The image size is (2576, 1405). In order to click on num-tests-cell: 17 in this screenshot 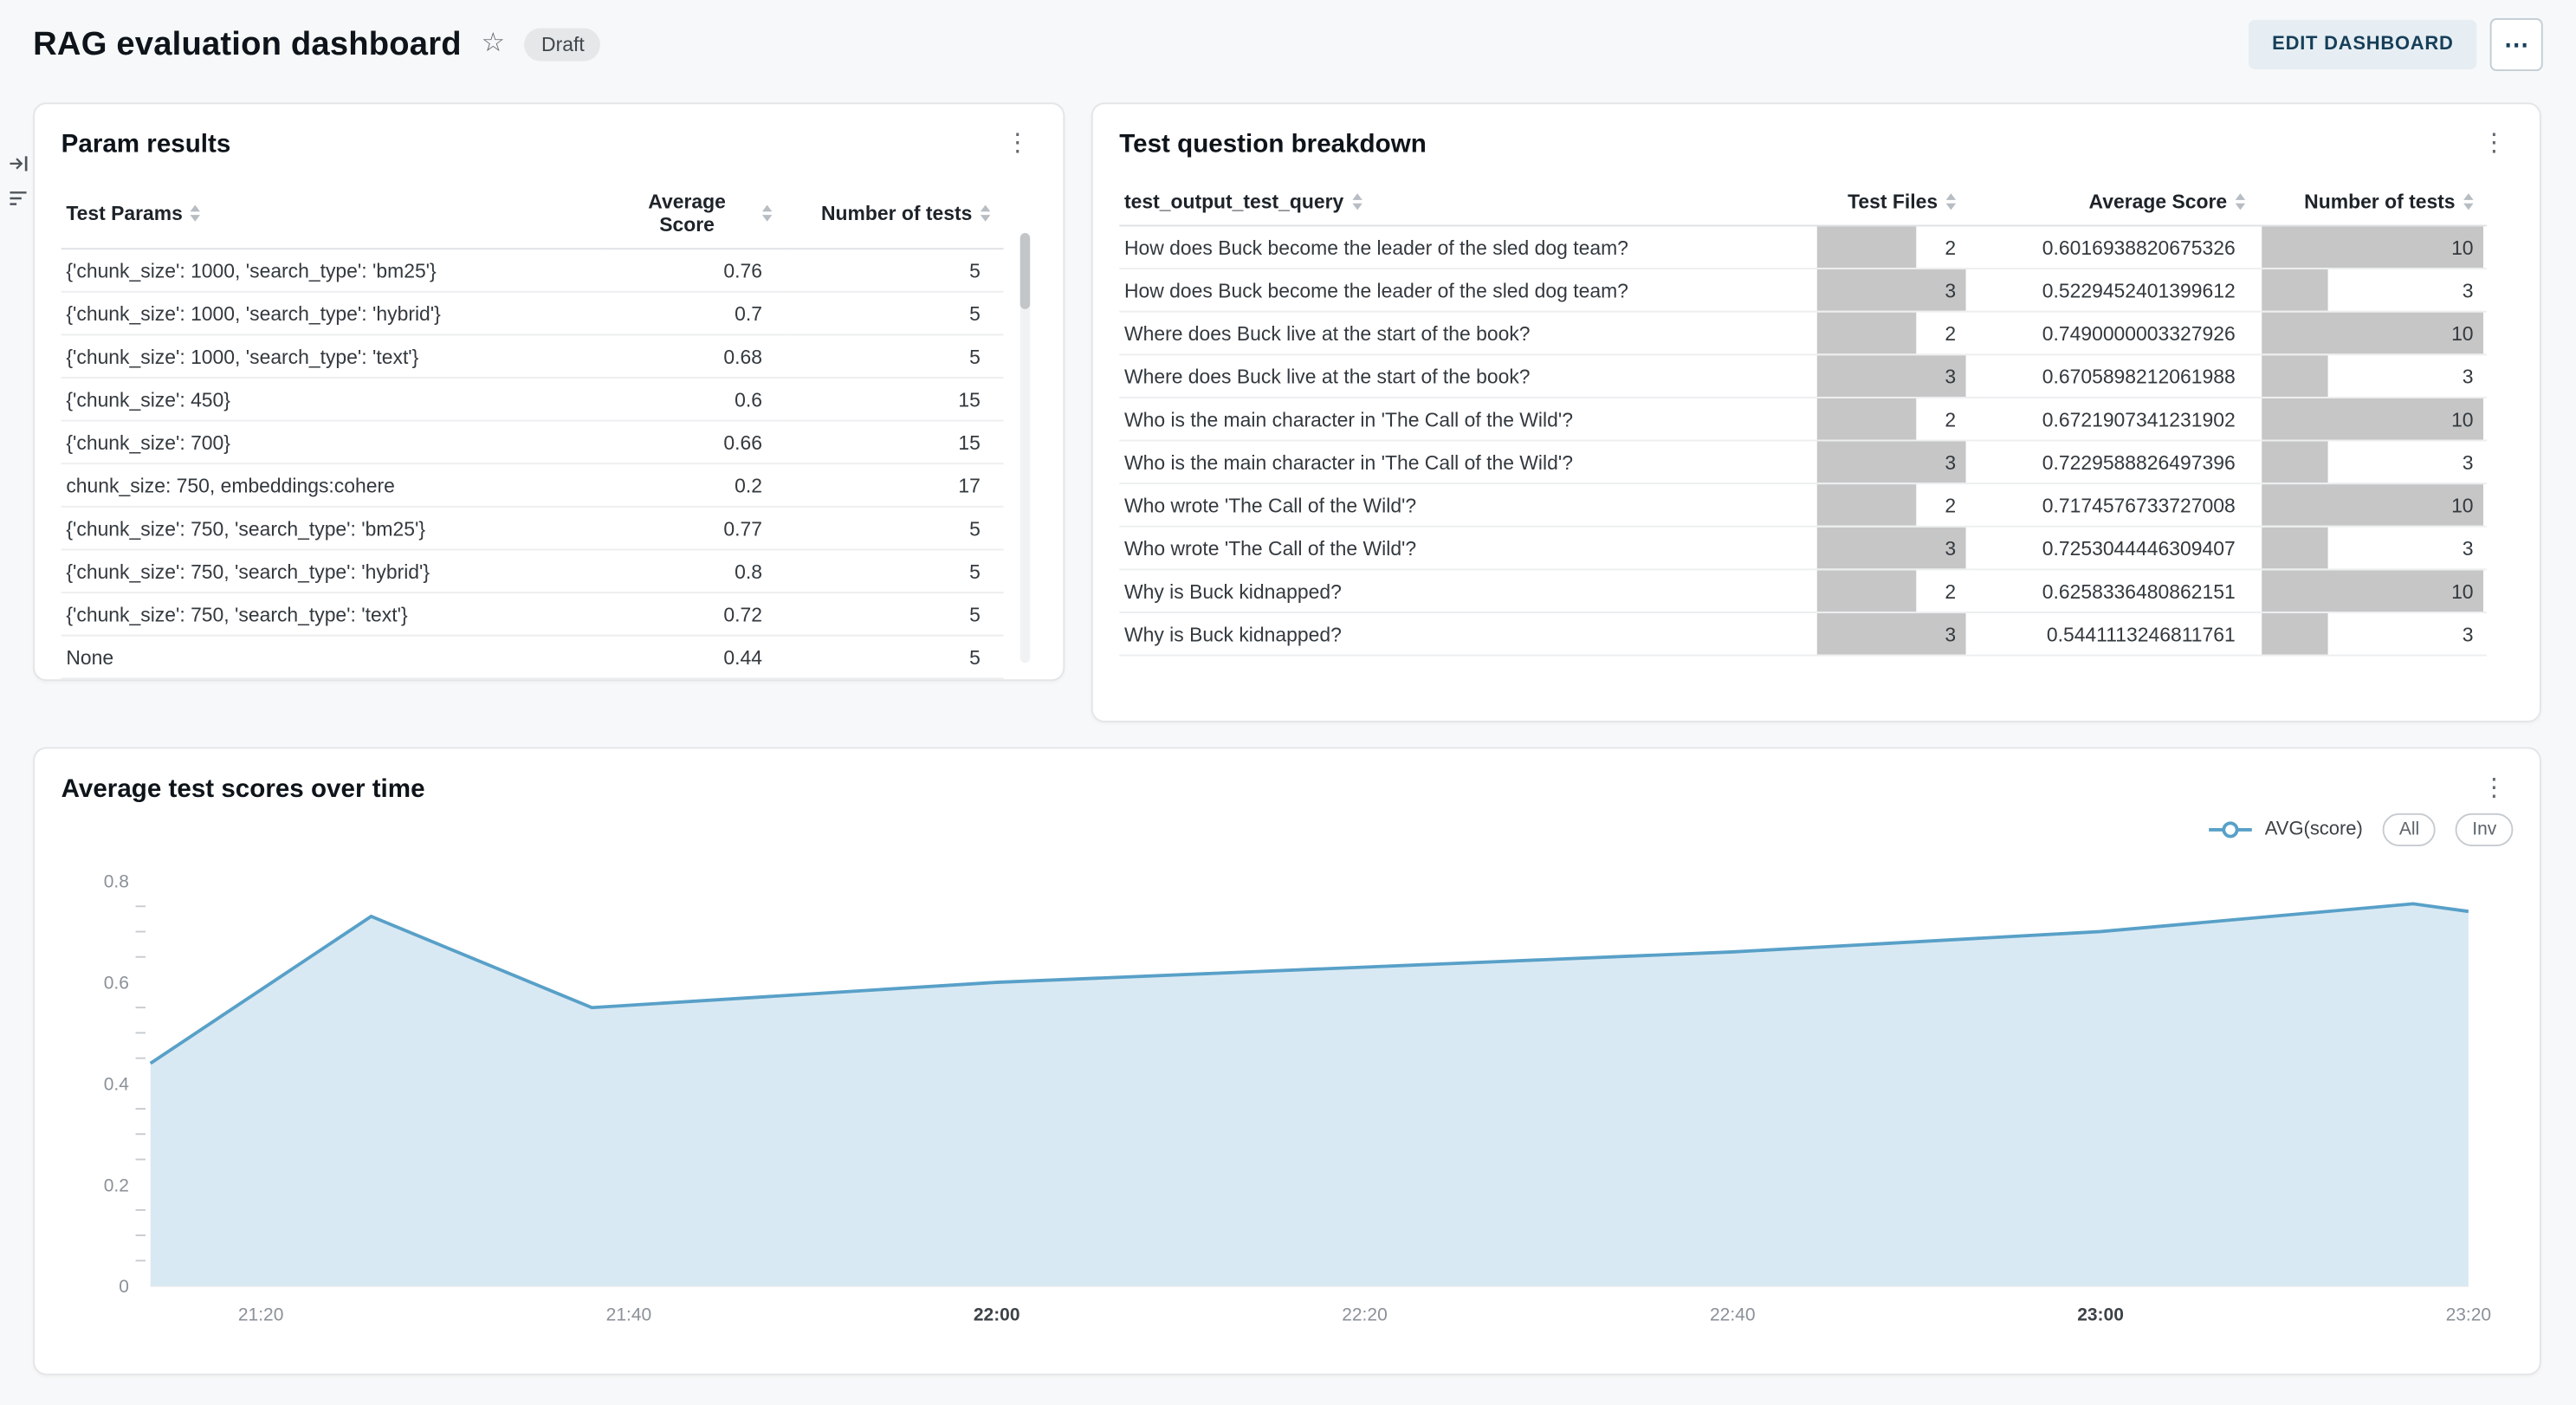, I will do `click(894, 485)`.